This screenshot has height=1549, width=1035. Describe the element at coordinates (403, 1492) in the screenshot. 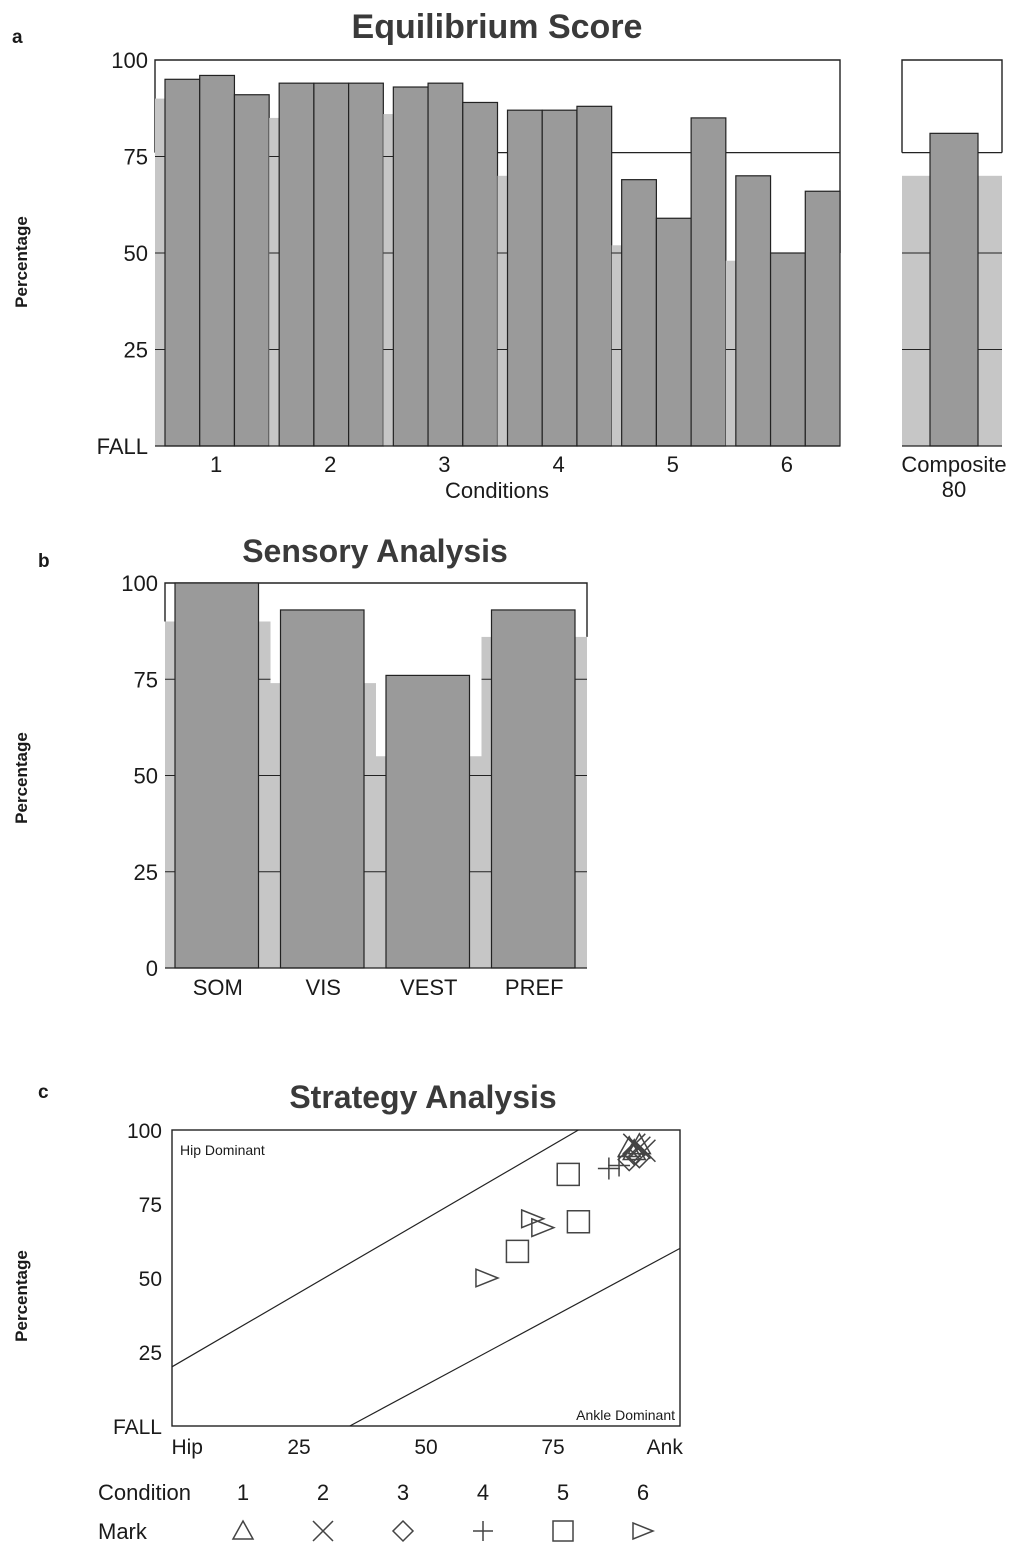

I see `legend-condition-number: 3` at that location.